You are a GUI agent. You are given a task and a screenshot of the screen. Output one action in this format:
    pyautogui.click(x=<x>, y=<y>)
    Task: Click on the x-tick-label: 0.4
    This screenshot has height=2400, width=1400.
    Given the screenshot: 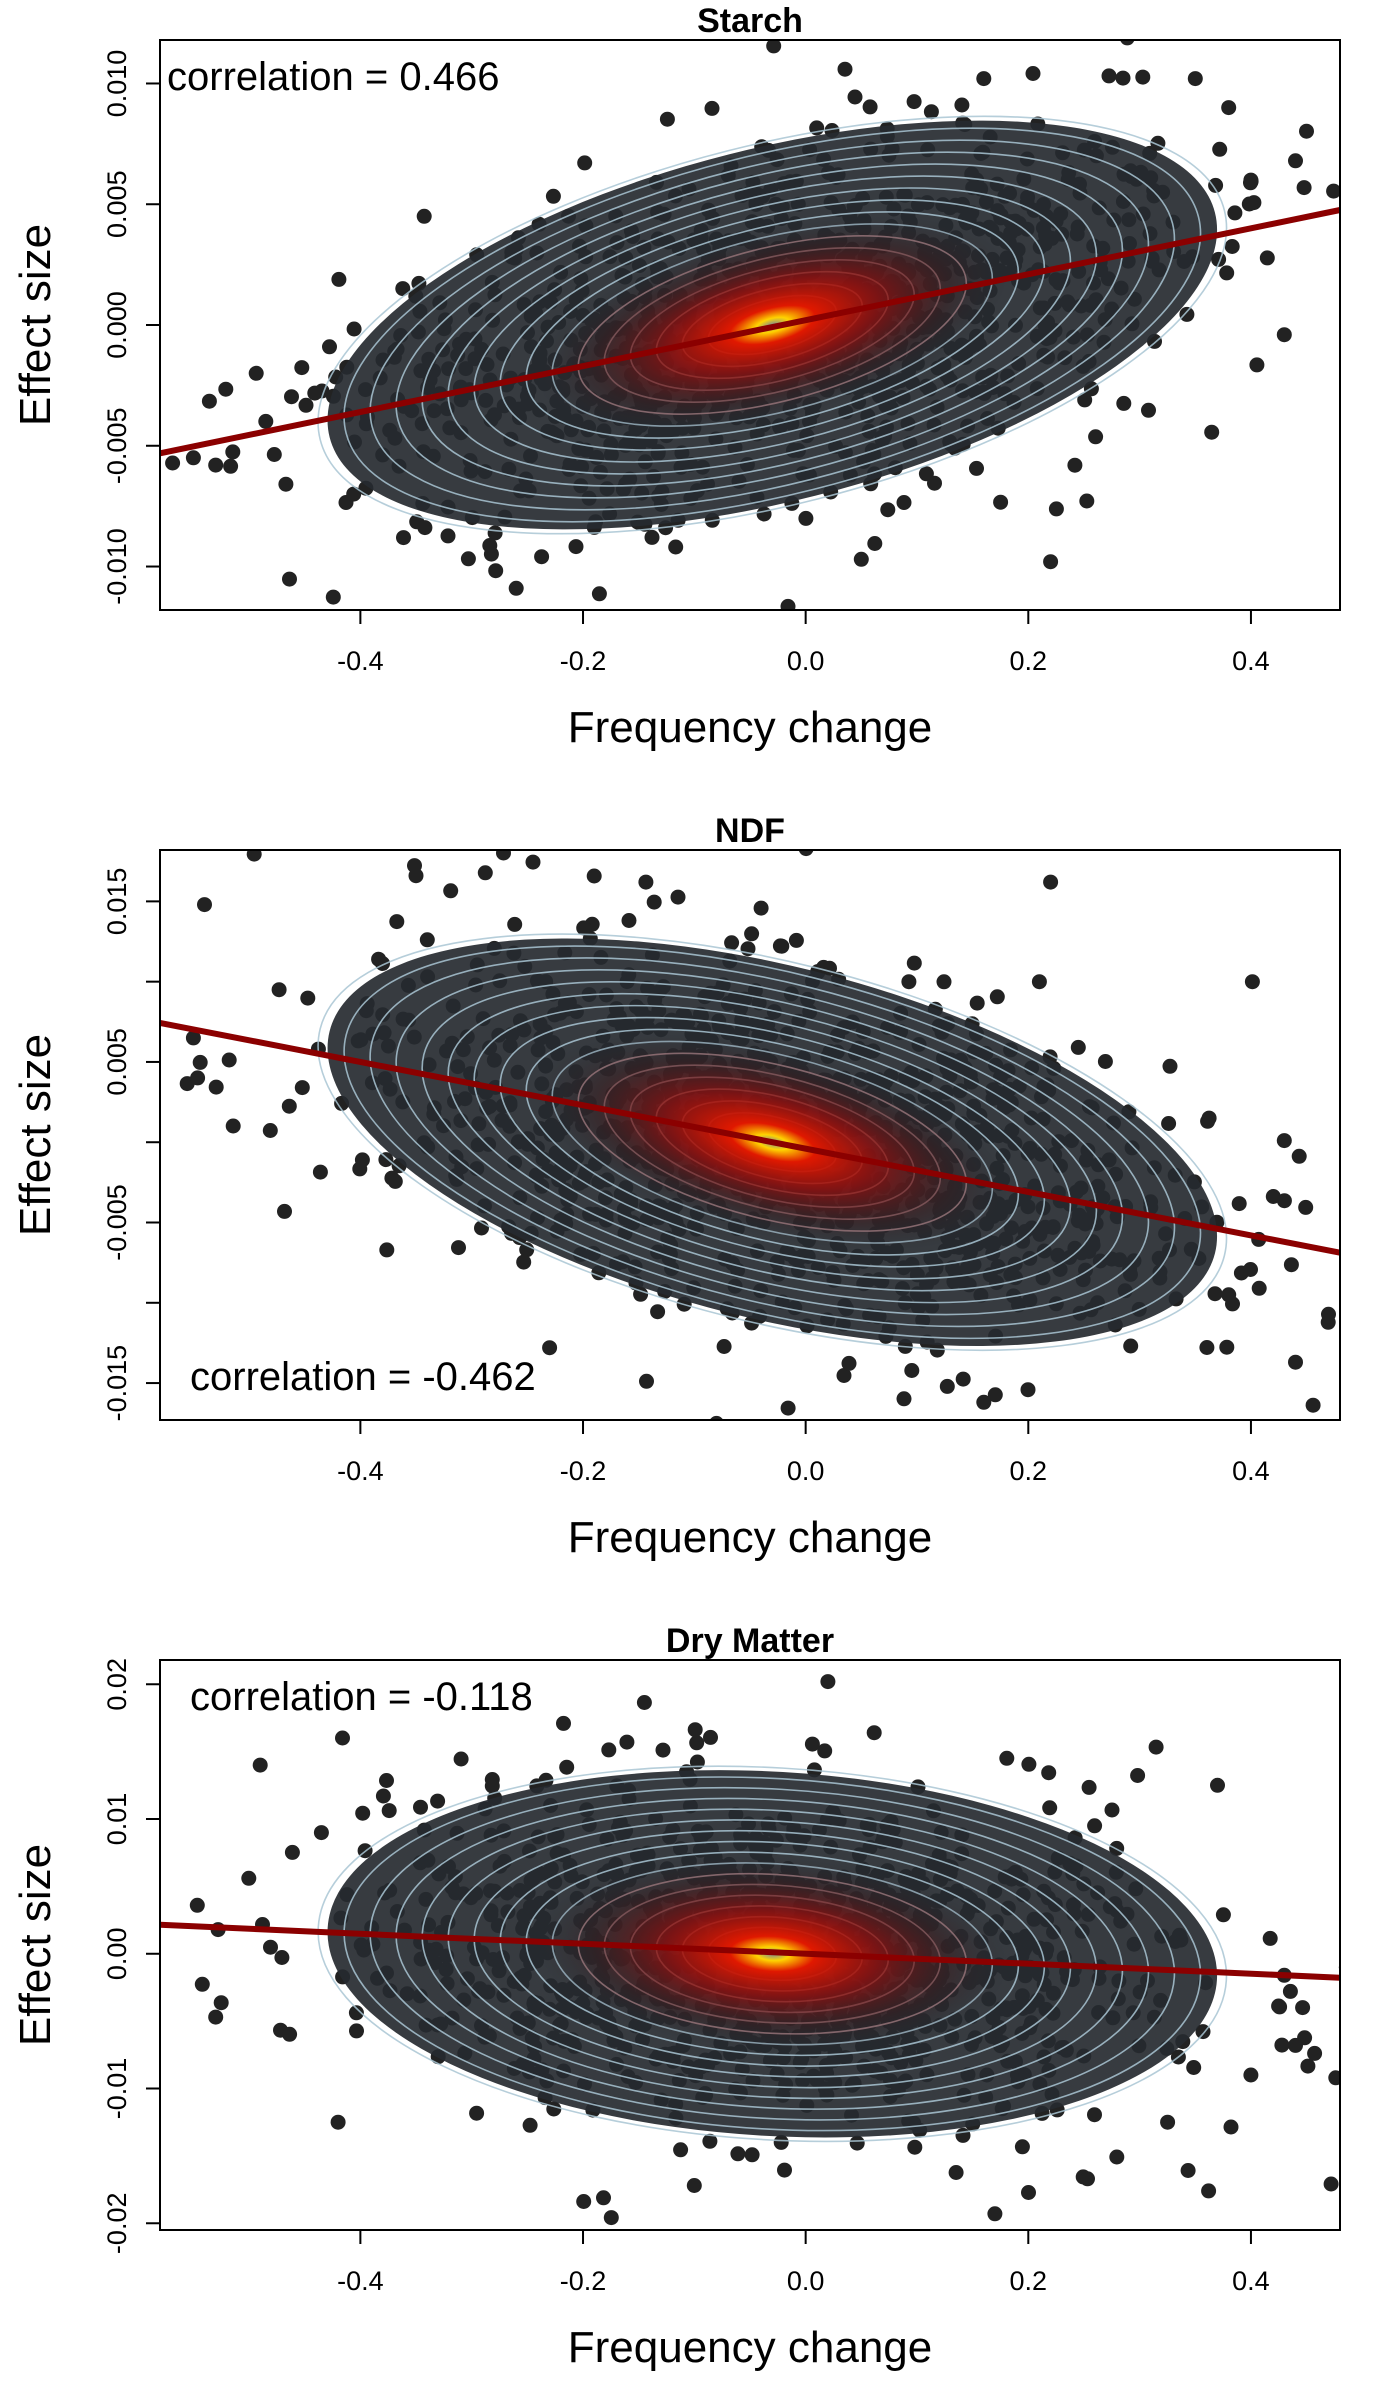 What is the action you would take?
    pyautogui.click(x=1251, y=2281)
    